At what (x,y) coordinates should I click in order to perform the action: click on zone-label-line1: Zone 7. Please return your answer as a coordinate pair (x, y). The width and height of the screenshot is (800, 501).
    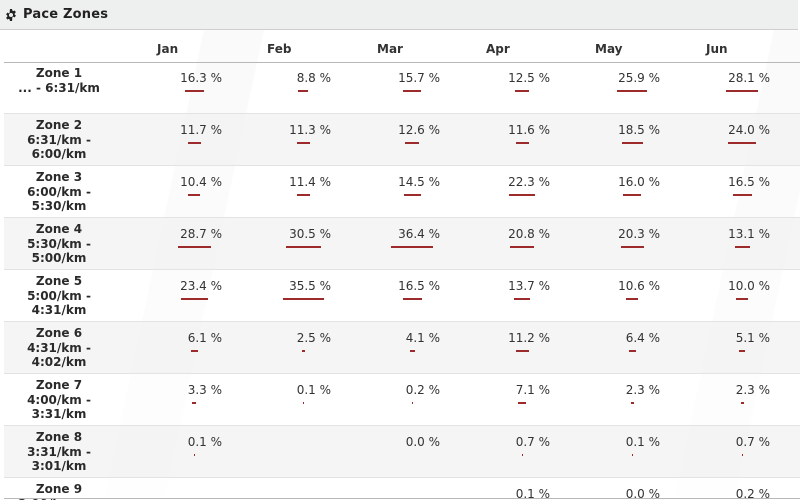
    Looking at the image, I should click on (59, 385).